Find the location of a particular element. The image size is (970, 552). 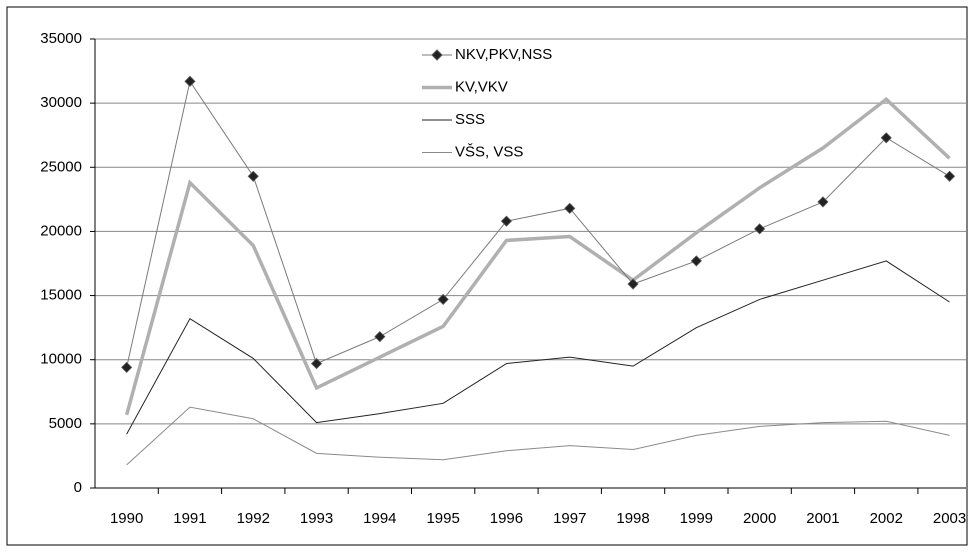

y-tick-label: 20000 is located at coordinates (61, 230).